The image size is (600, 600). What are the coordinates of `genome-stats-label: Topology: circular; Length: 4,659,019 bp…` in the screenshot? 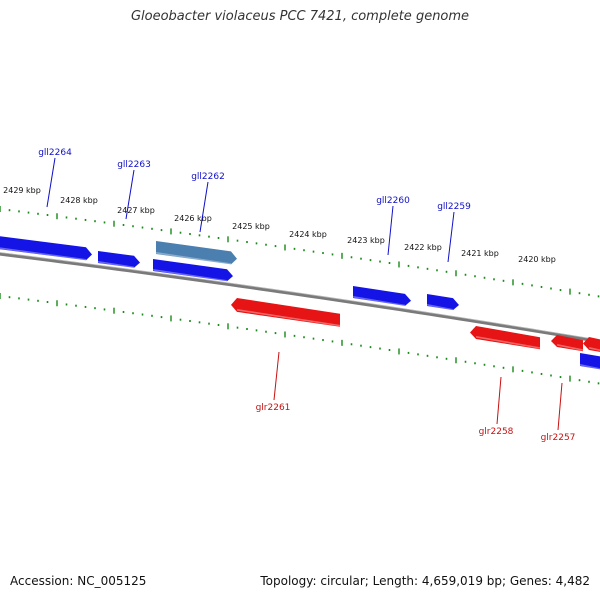 It's located at (425, 581).